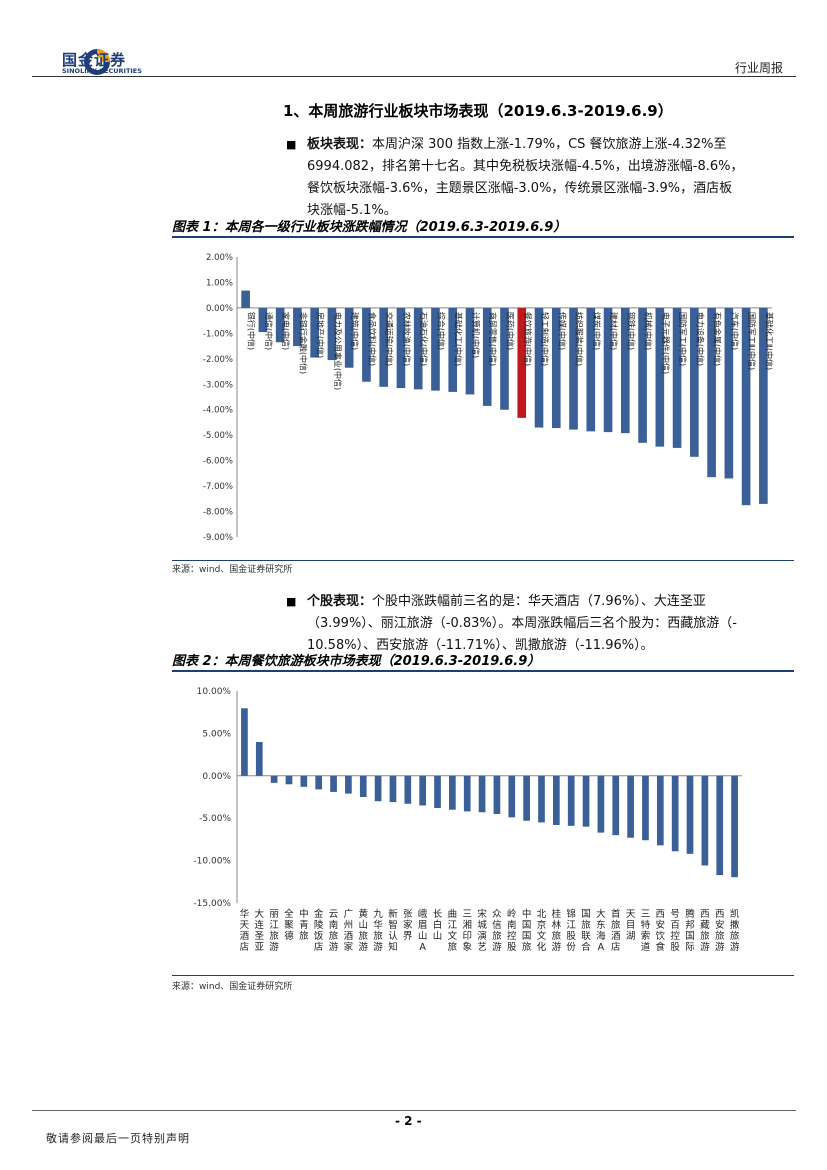 The image size is (827, 1170). I want to click on category-label: 建材(中信), so click(614, 331).